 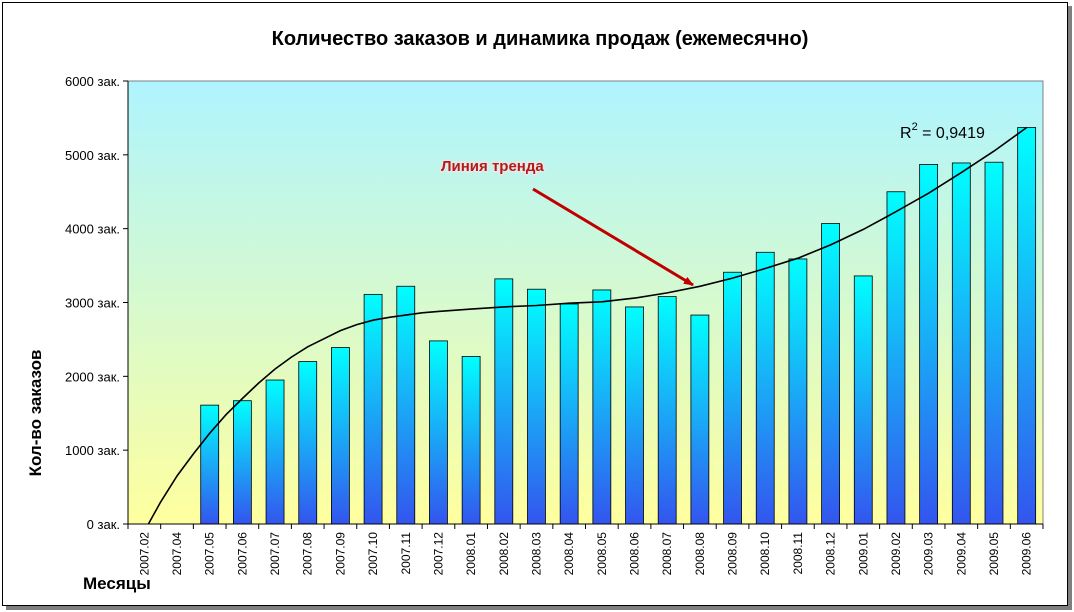 What do you see at coordinates (896, 554) in the screenshot?
I see `x-tick-label: 2009.02` at bounding box center [896, 554].